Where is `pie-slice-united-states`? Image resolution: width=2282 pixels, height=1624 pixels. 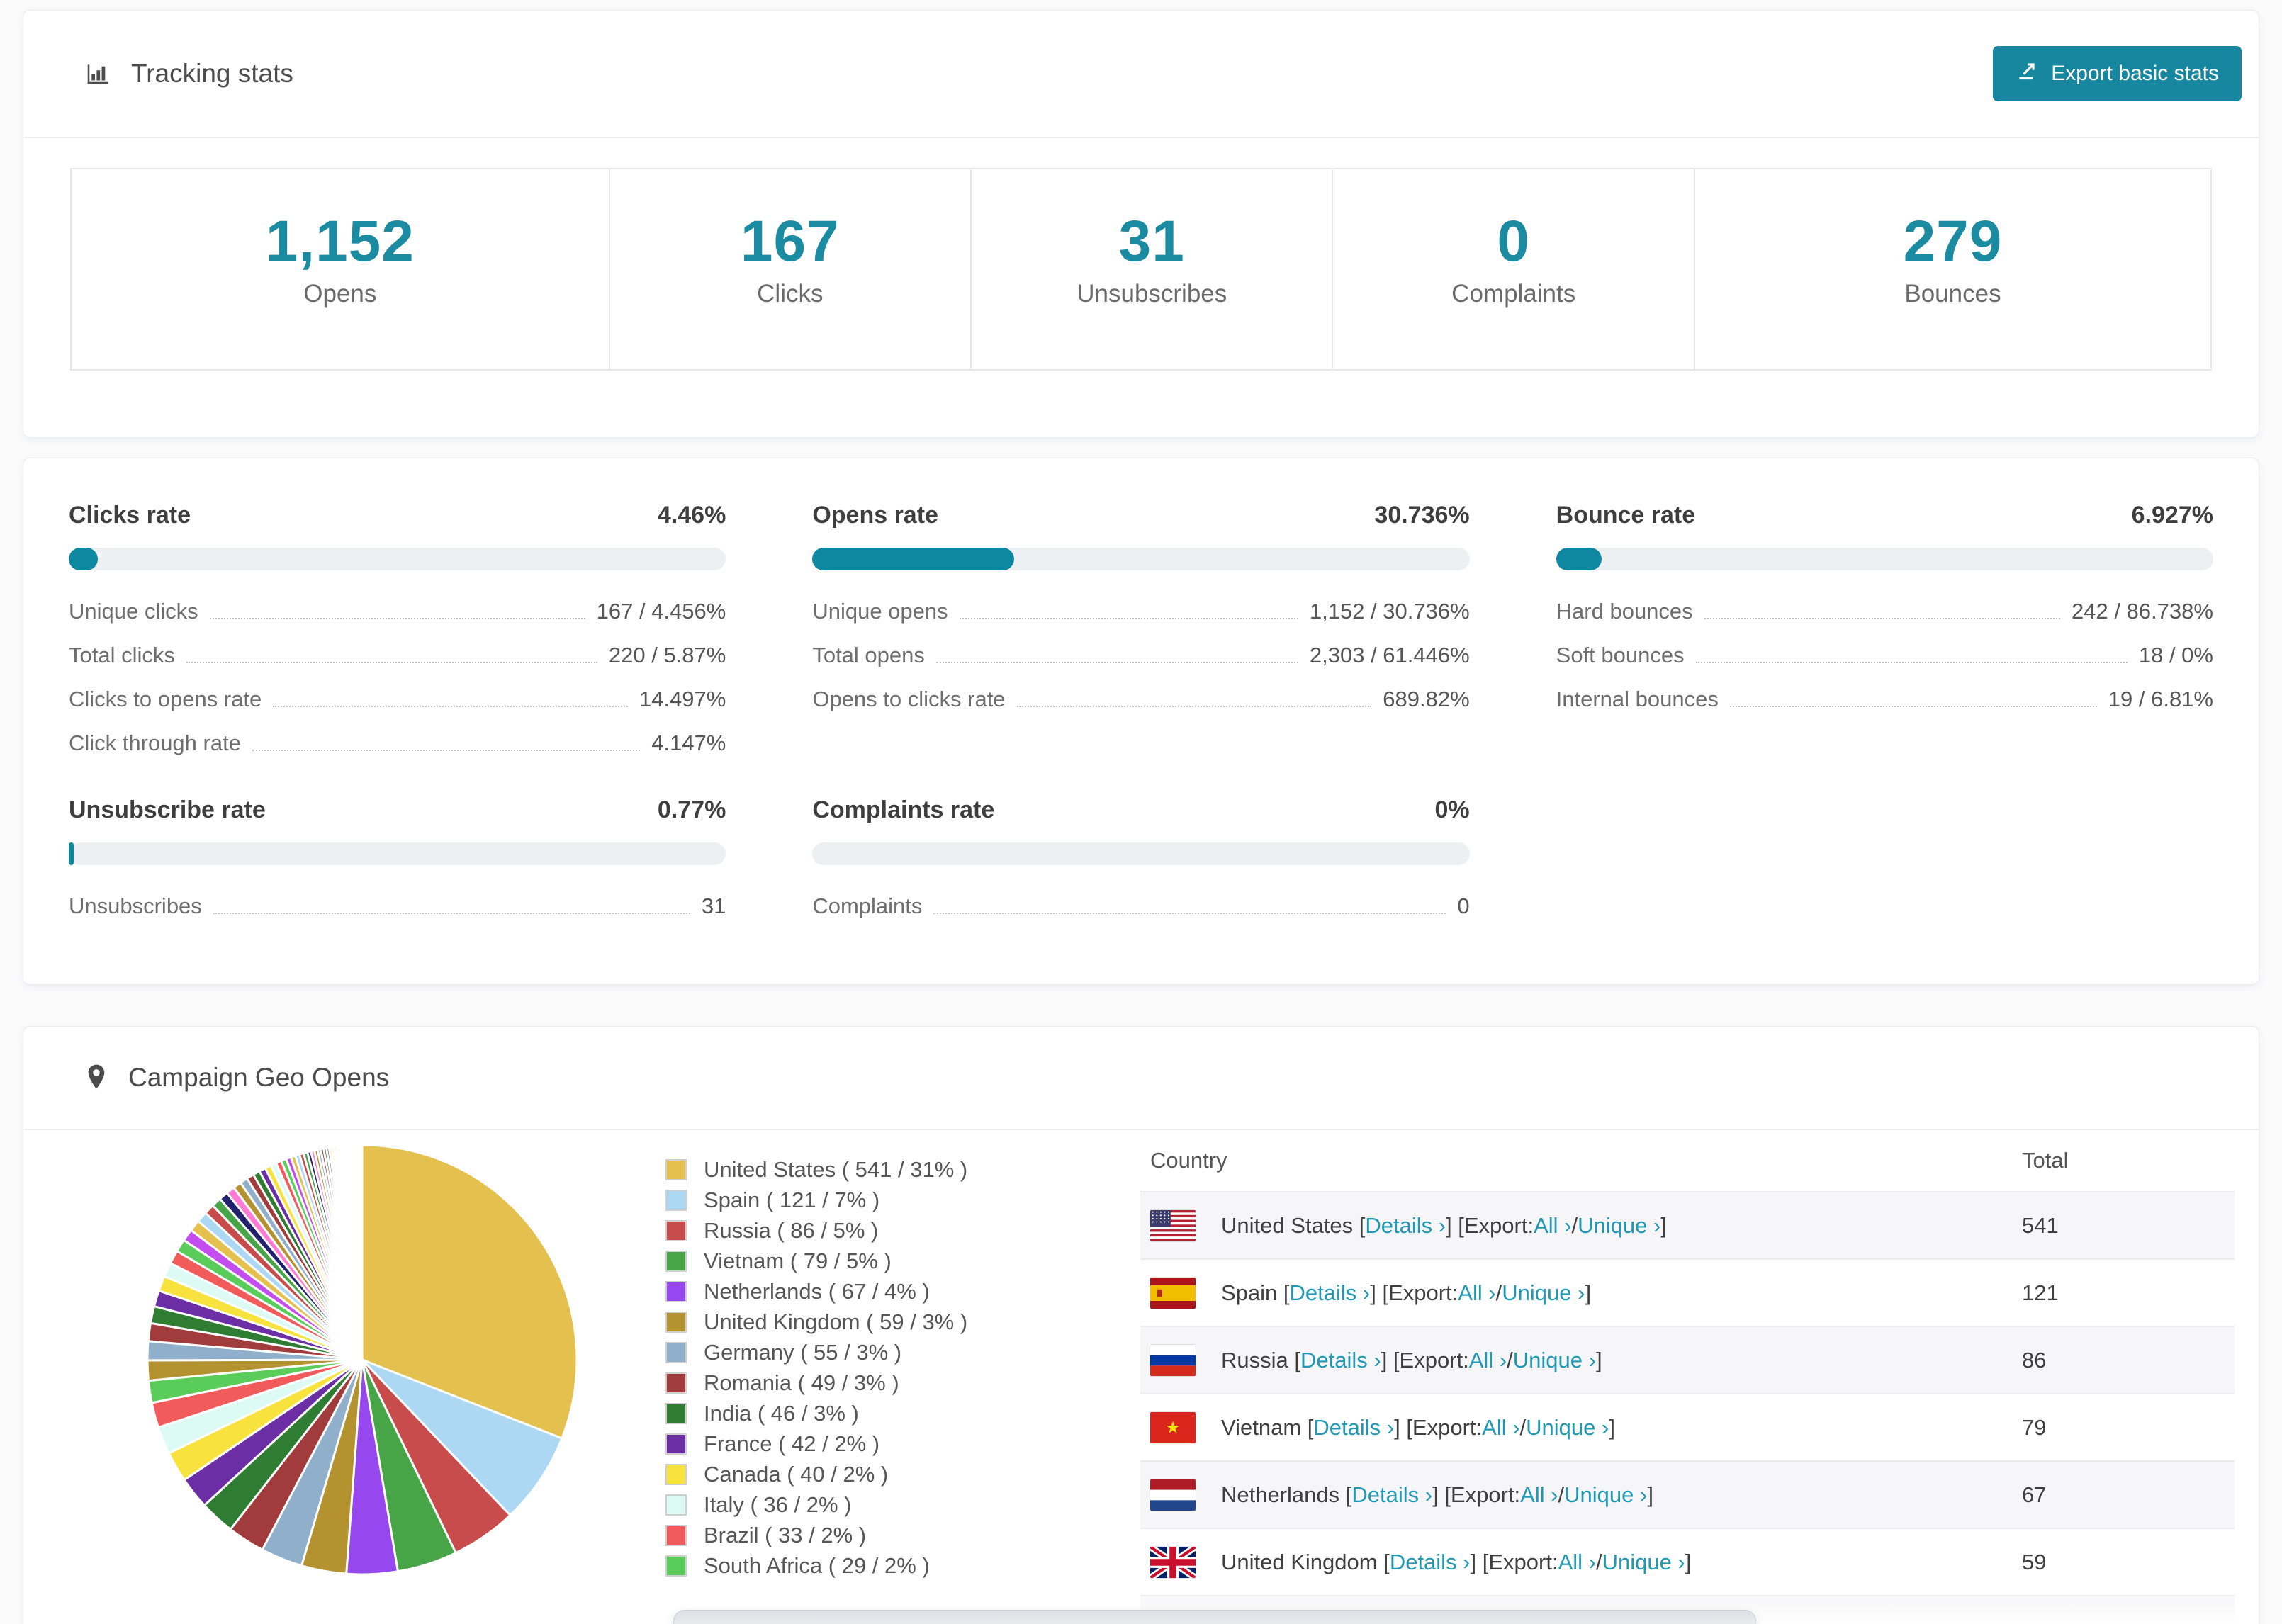 pie-slice-united-states is located at coordinates (469, 1292).